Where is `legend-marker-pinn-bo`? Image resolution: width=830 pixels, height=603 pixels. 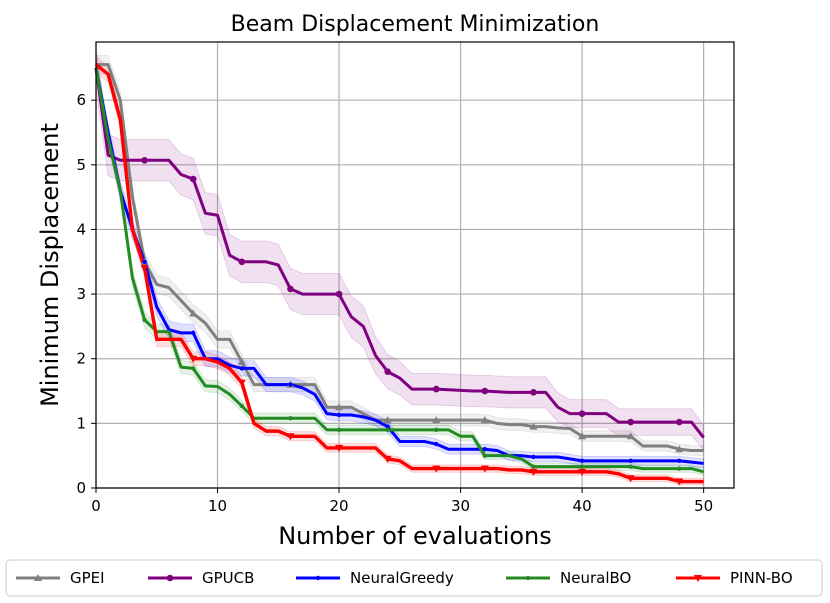
legend-marker-pinn-bo is located at coordinates (698, 578).